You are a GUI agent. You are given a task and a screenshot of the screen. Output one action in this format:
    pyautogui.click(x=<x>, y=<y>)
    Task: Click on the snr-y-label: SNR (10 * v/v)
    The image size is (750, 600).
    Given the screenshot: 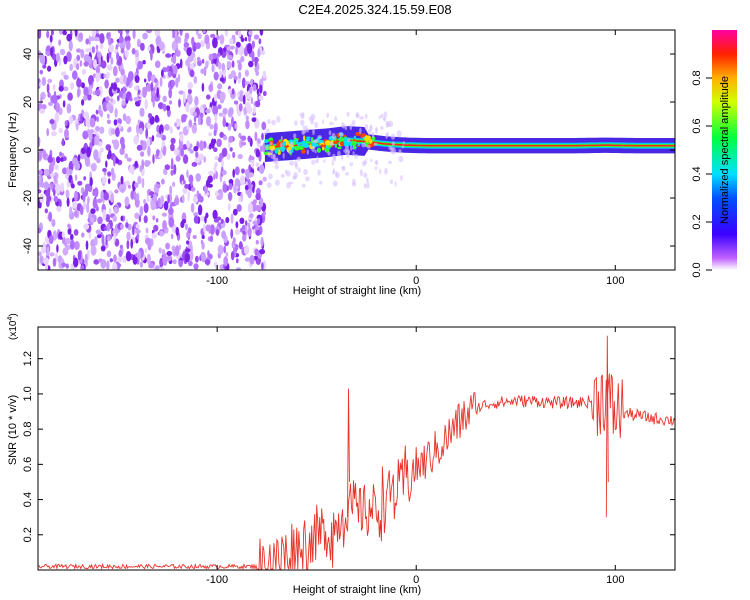 What is the action you would take?
    pyautogui.click(x=13, y=430)
    